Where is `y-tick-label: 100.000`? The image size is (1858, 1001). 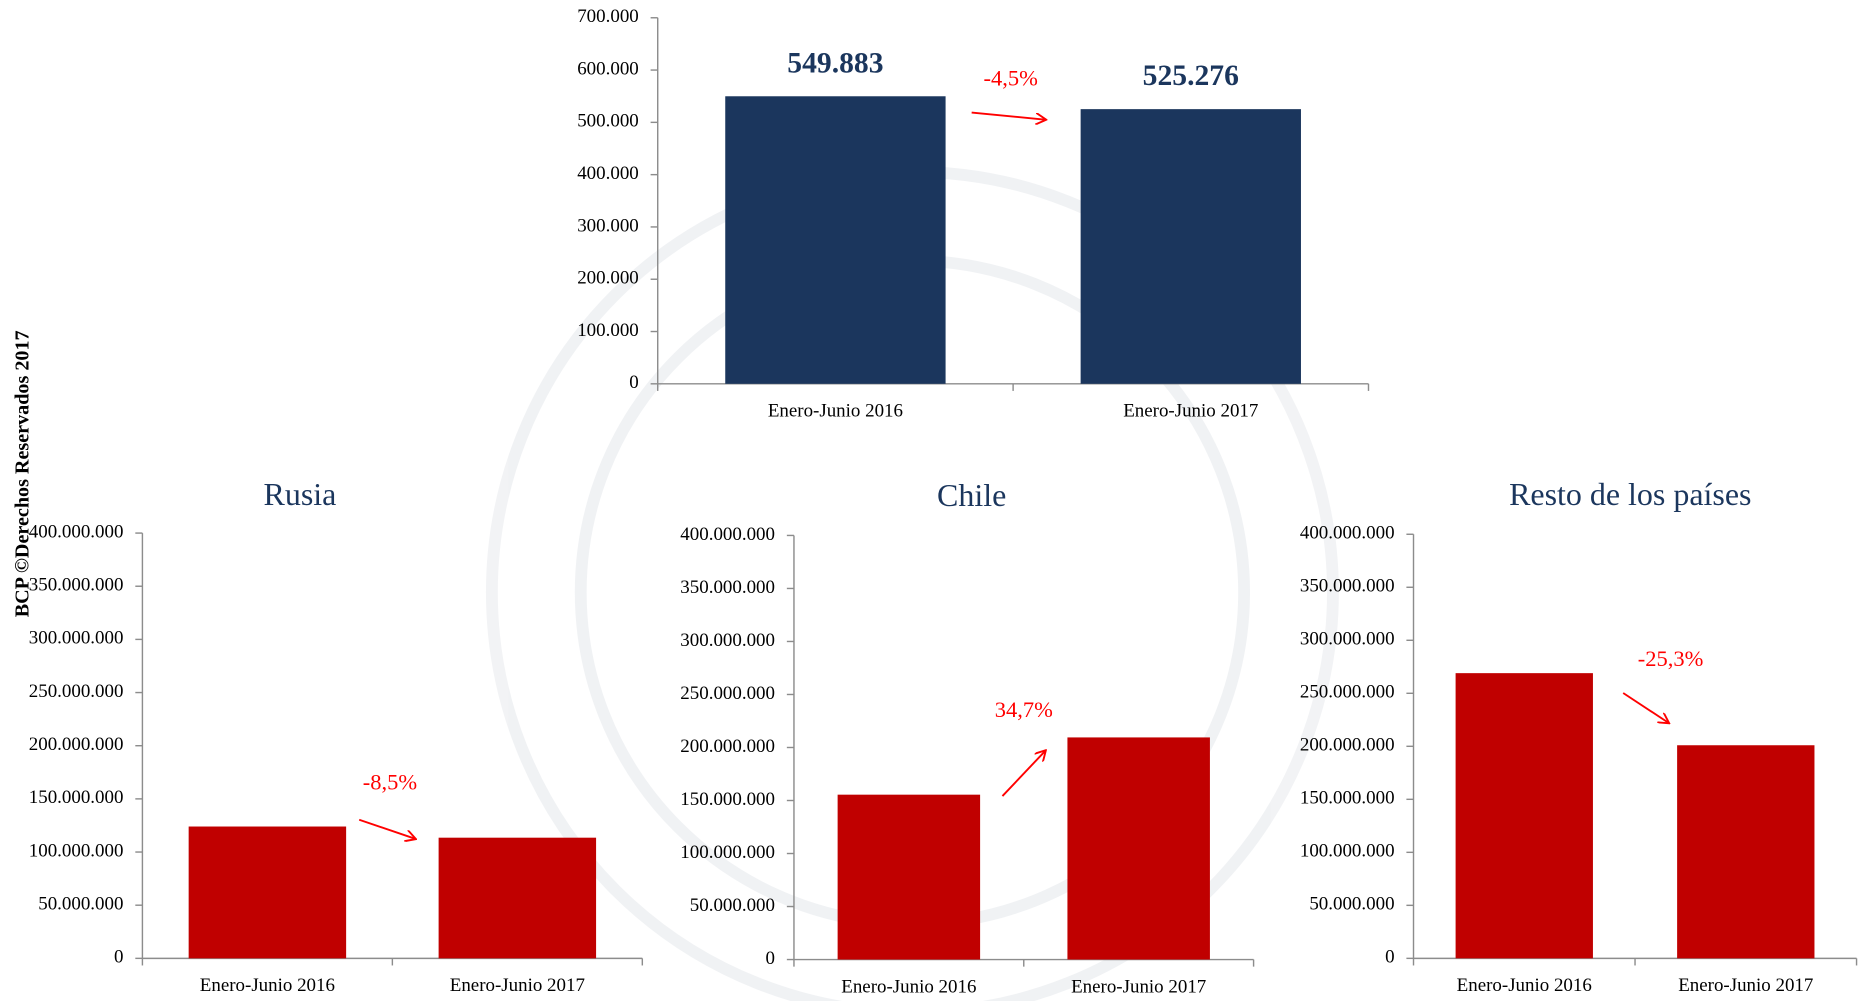 y-tick-label: 100.000 is located at coordinates (608, 330).